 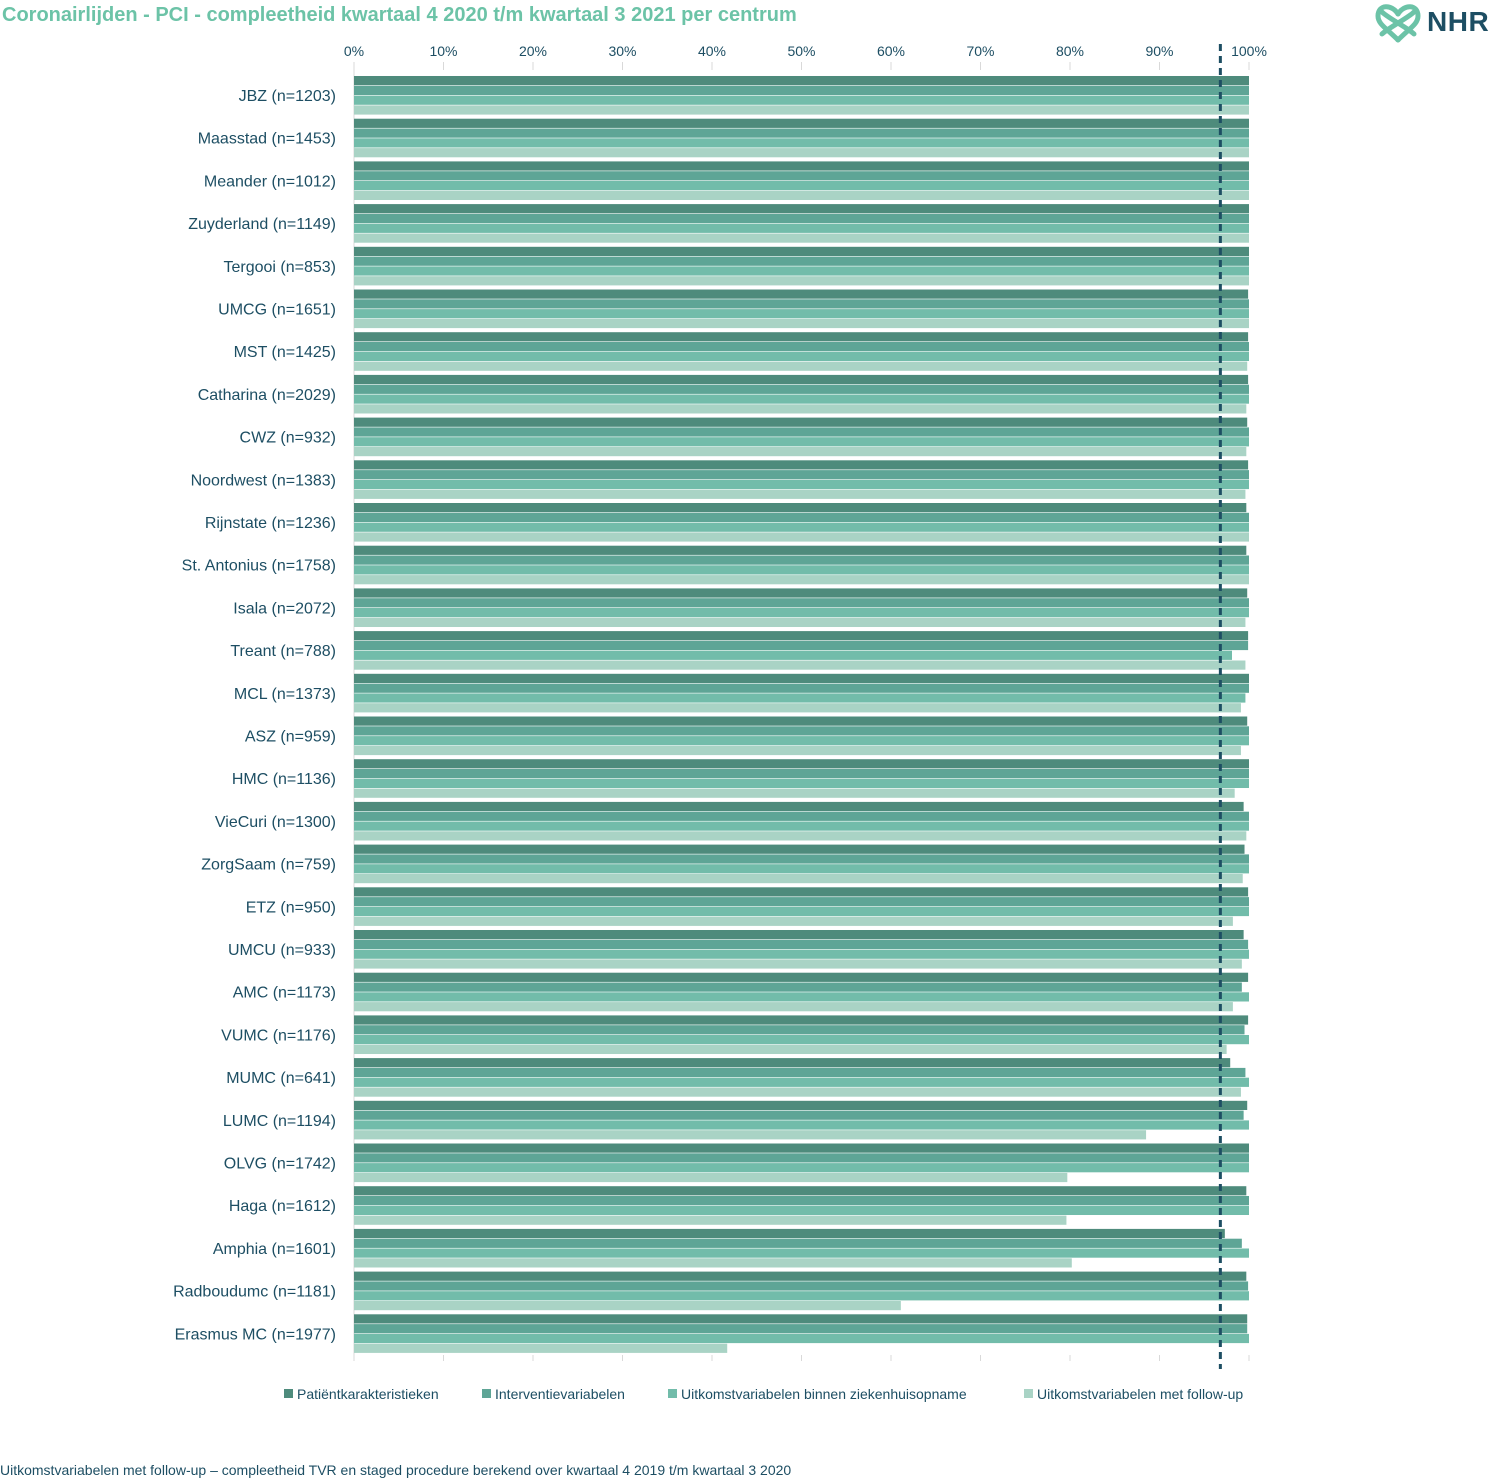 What do you see at coordinates (267, 139) in the screenshot?
I see `category-label: Maasstad (n=1453)` at bounding box center [267, 139].